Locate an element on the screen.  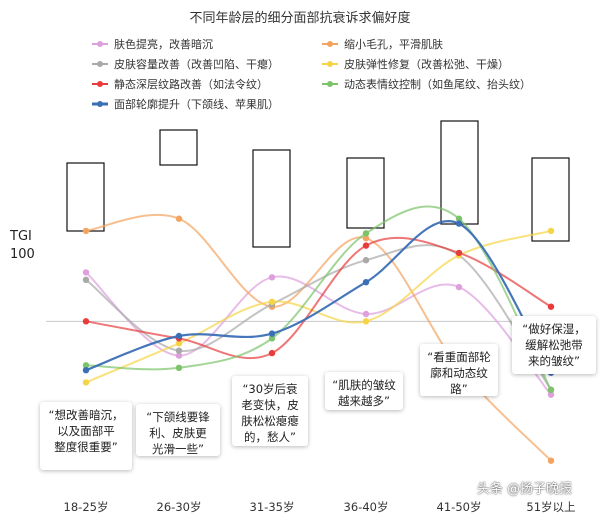
watermark: 头条 @扬子晚报 is located at coordinates (524, 489).